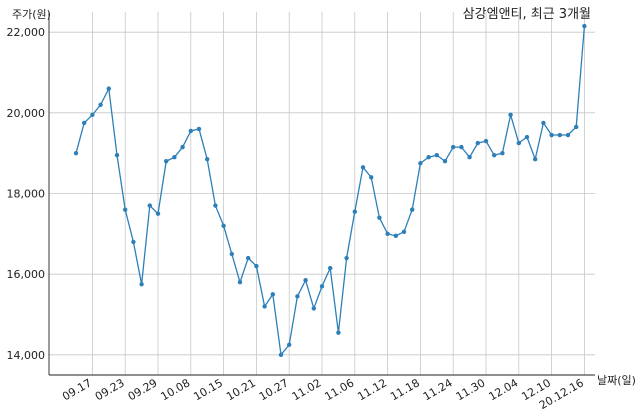  Describe the element at coordinates (274, 389) in the screenshot. I see `x-tick-label: 10.27` at that location.